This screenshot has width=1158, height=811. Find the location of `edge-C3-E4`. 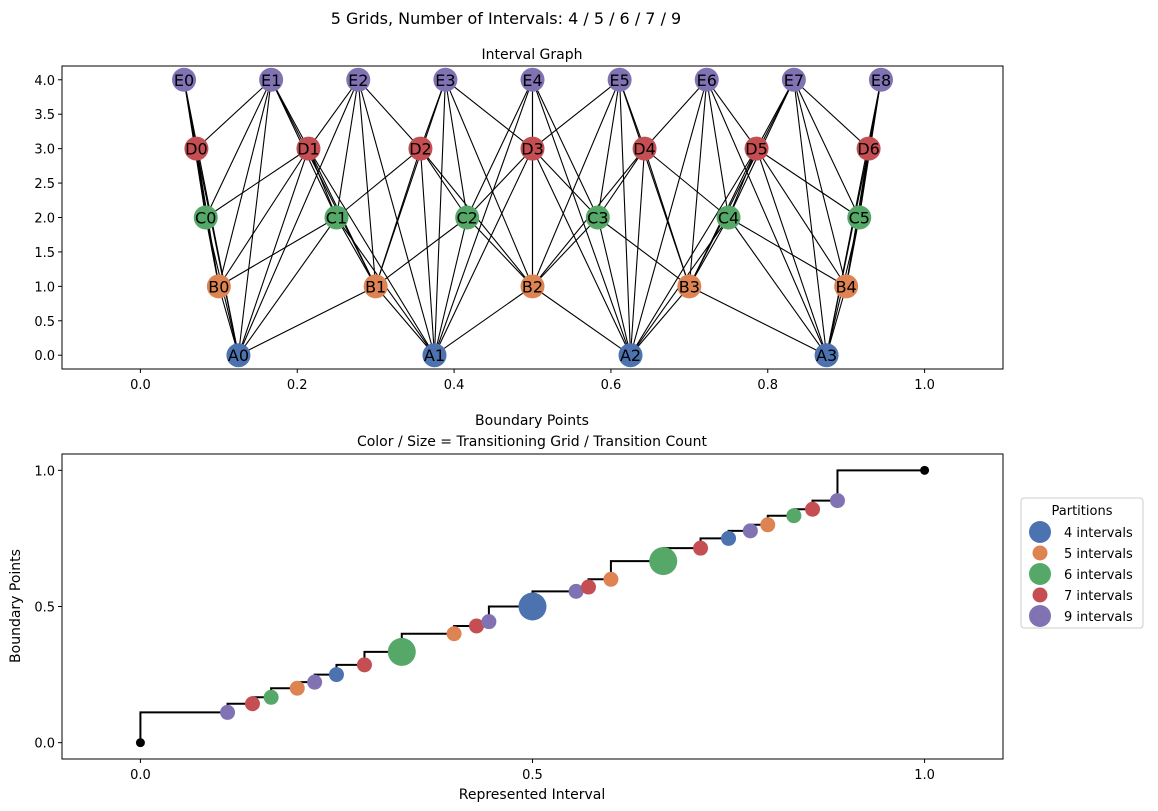

edge-C3-E4 is located at coordinates (565, 148).